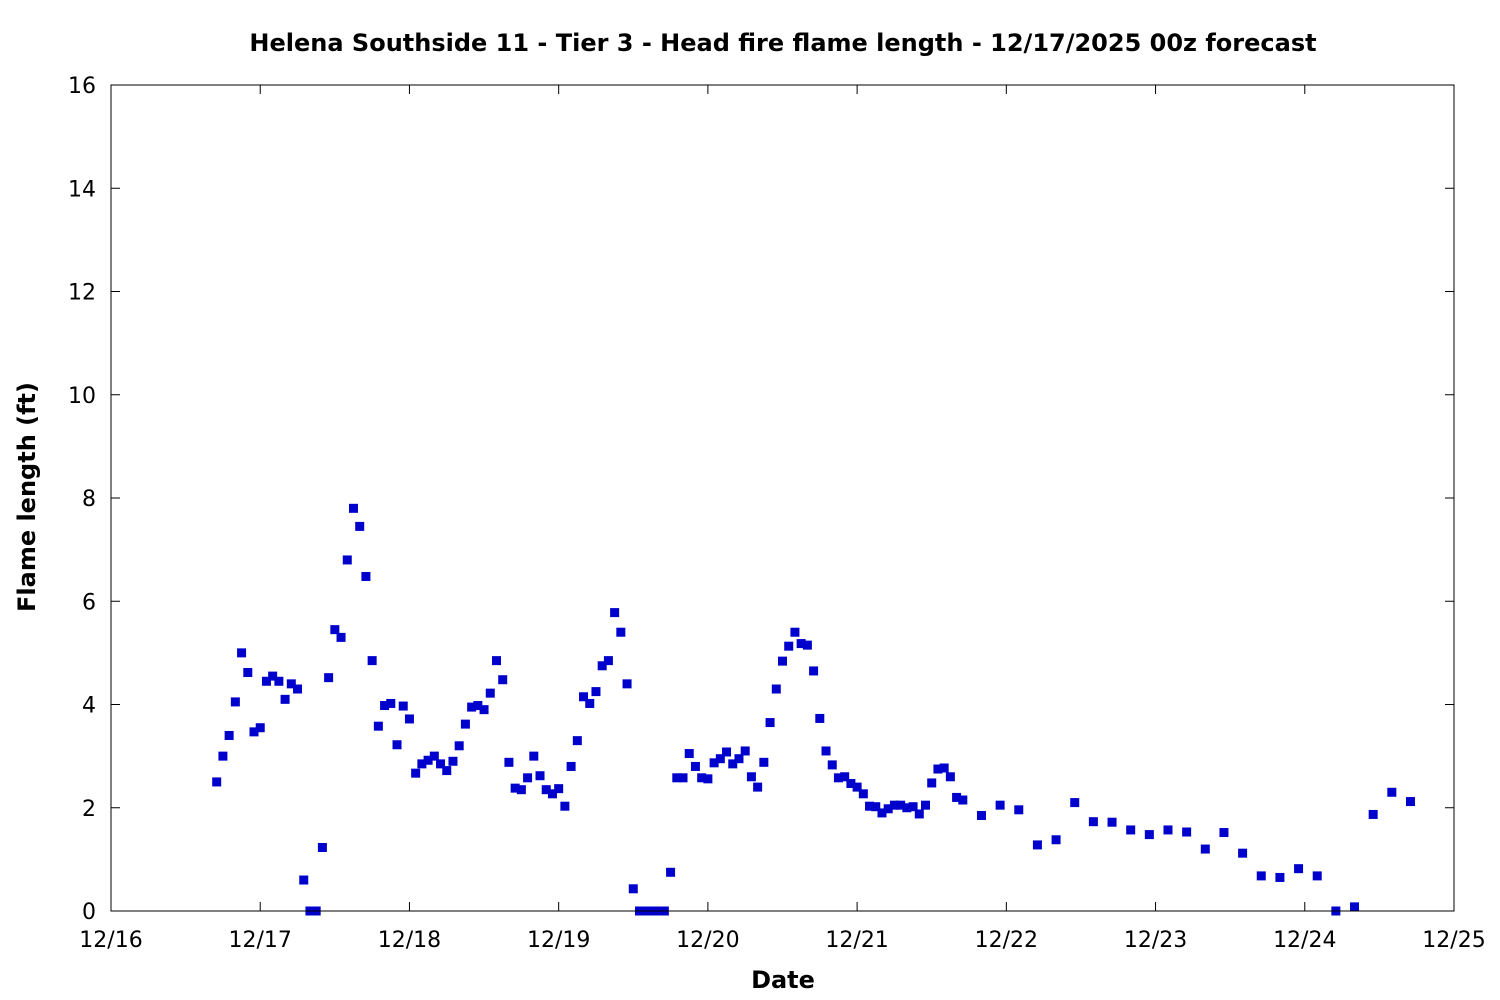  Describe the element at coordinates (82, 86) in the screenshot. I see `y-tick-label: 16` at that location.